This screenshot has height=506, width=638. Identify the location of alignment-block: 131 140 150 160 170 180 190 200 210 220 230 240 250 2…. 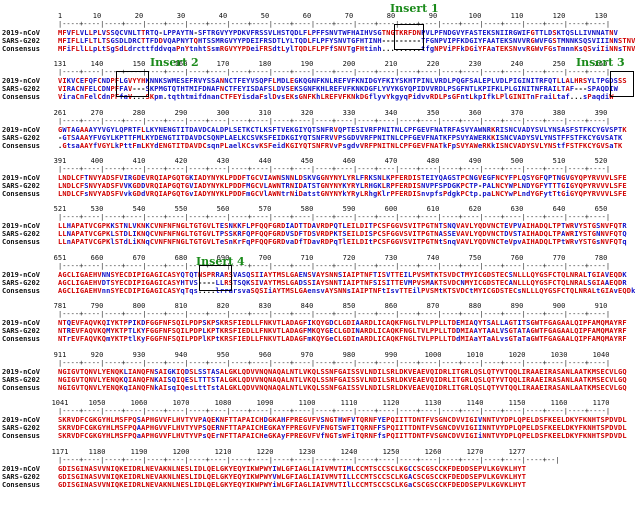
(319, 89).